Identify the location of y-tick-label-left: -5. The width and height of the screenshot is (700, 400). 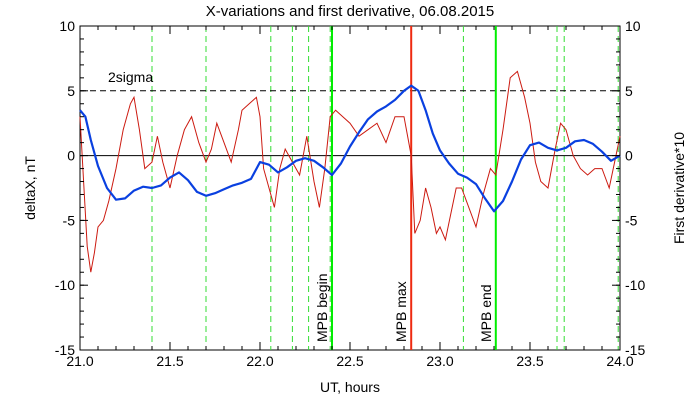
(69, 220).